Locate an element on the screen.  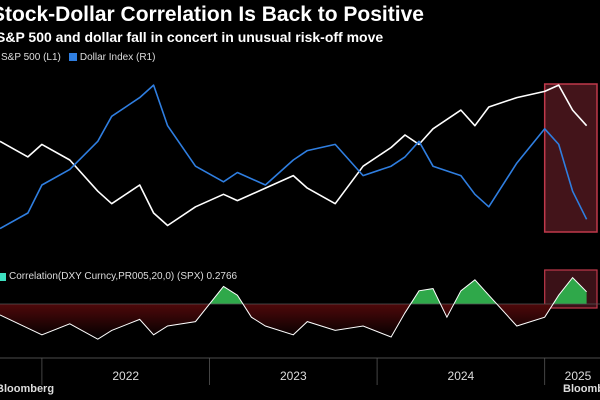
correlation-label: Correlation(DXY Curncy,PR005,20,0) (SPX) is located at coordinates (106, 276).